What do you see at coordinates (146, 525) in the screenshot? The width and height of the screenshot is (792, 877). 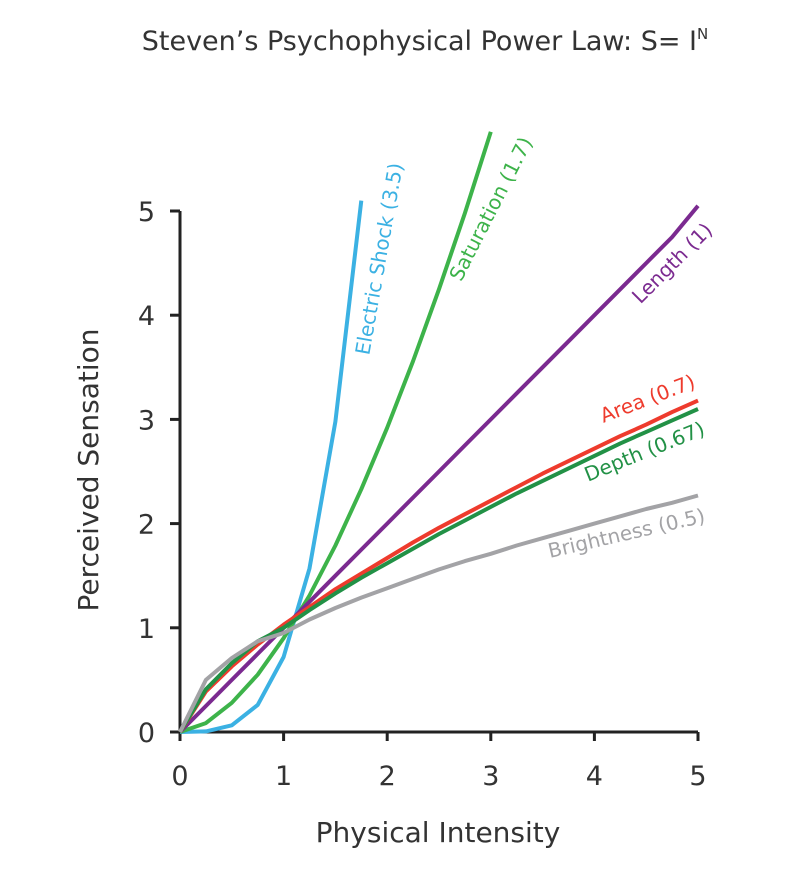 I see `y-tick-label: 2` at bounding box center [146, 525].